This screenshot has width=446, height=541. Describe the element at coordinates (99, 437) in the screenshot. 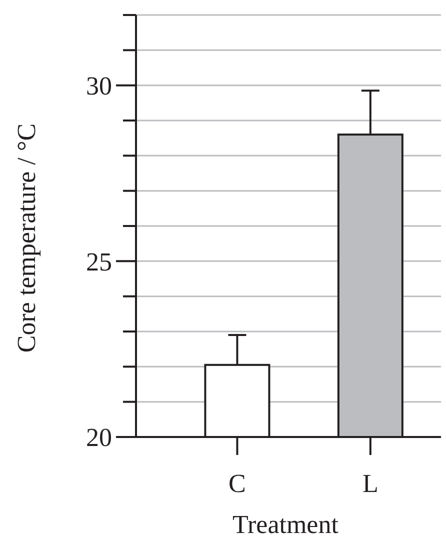

I see `y-tick-label: 20` at that location.